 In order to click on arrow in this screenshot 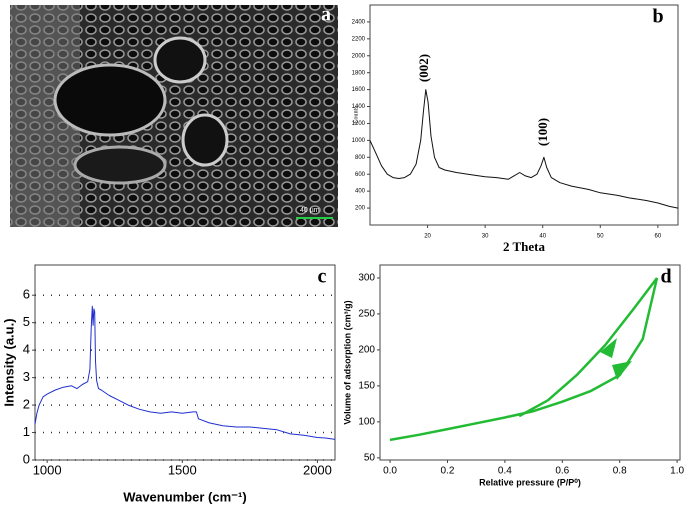, I will do `click(608, 348)`.